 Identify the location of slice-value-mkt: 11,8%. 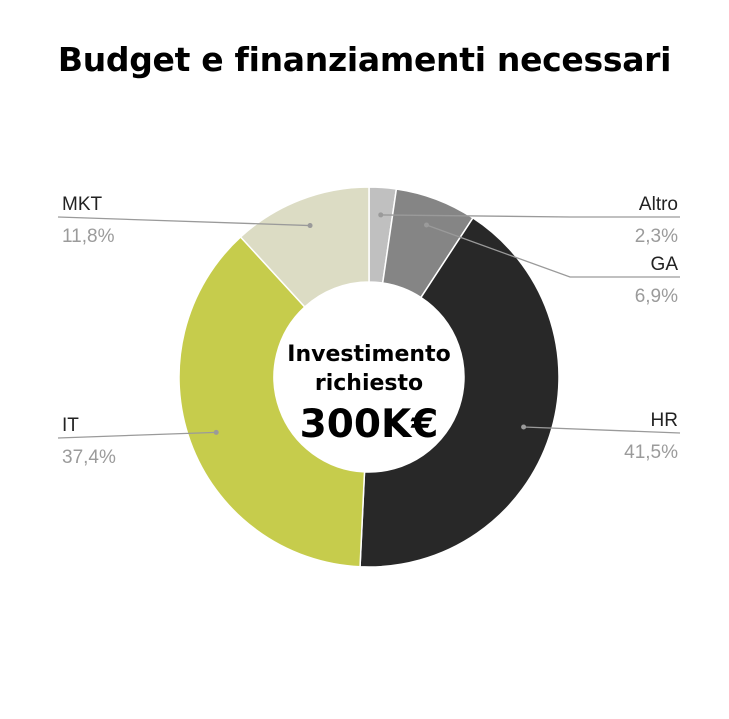
(88, 236).